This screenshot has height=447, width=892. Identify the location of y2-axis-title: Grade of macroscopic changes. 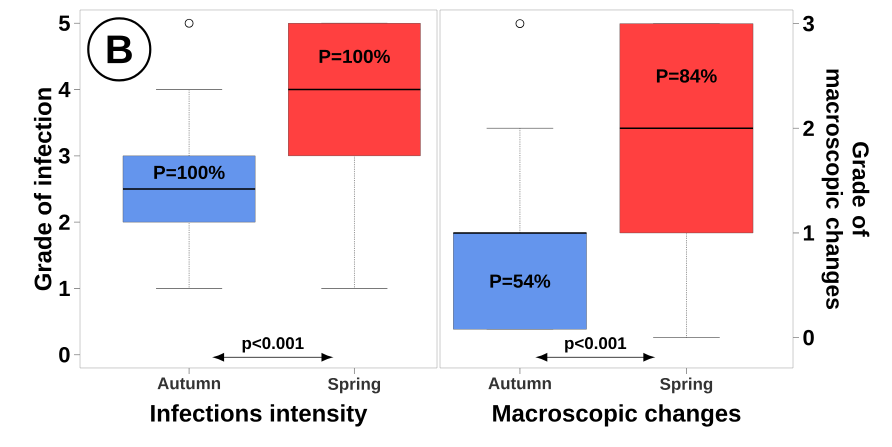
(846, 190).